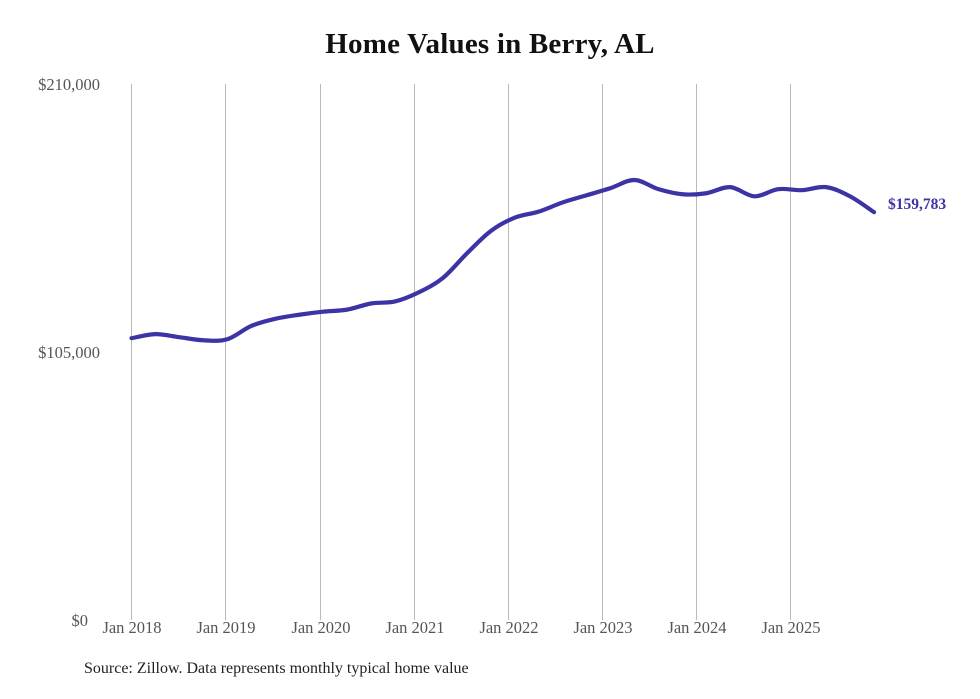  I want to click on x-axis-tick-jan-2019: Jan 2019, so click(226, 627).